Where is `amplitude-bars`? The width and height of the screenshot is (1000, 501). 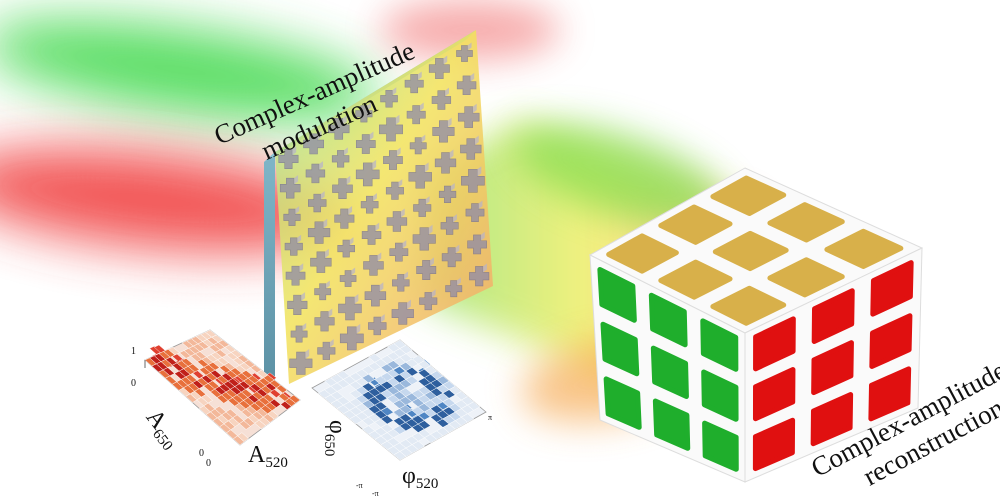 amplitude-bars is located at coordinates (222, 387).